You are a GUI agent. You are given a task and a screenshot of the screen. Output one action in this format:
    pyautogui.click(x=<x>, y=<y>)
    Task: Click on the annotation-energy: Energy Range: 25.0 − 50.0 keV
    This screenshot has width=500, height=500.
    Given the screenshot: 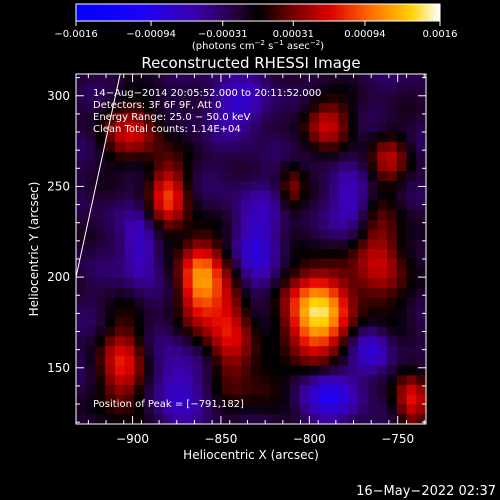 What is the action you would take?
    pyautogui.click(x=171, y=117)
    